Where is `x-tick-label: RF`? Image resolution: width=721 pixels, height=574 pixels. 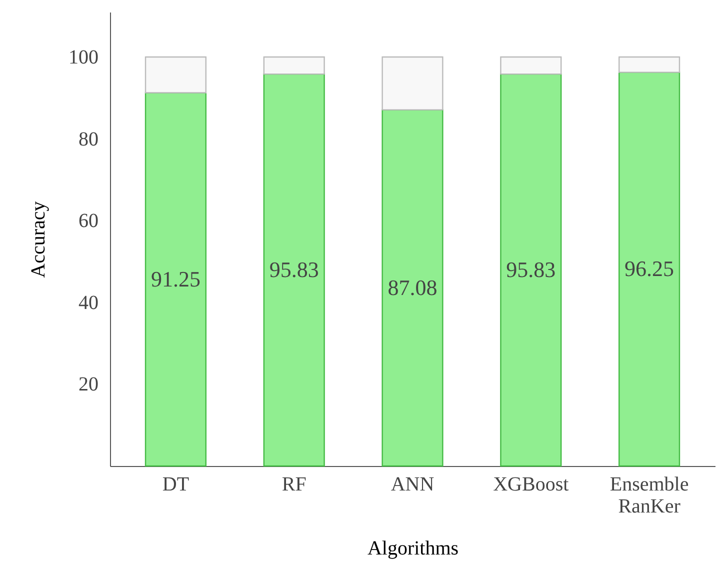 x-tick-label: RF is located at coordinates (294, 485).